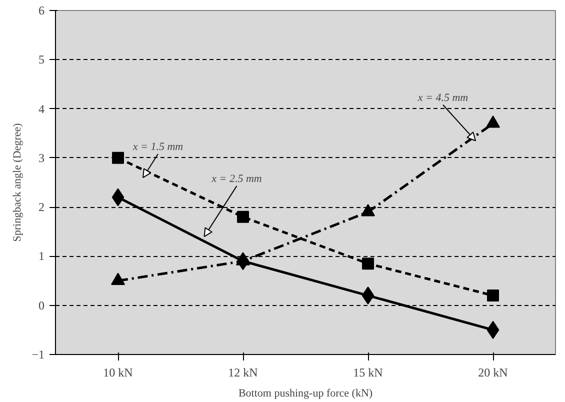 This screenshot has height=402, width=565. I want to click on y-tick-label: 1, so click(41, 256).